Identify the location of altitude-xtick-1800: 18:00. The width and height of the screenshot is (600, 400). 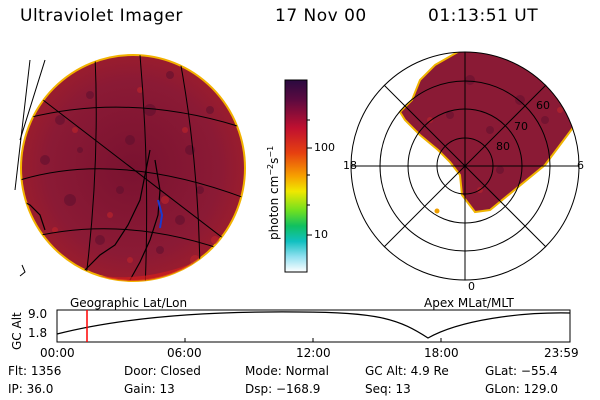
(441, 353).